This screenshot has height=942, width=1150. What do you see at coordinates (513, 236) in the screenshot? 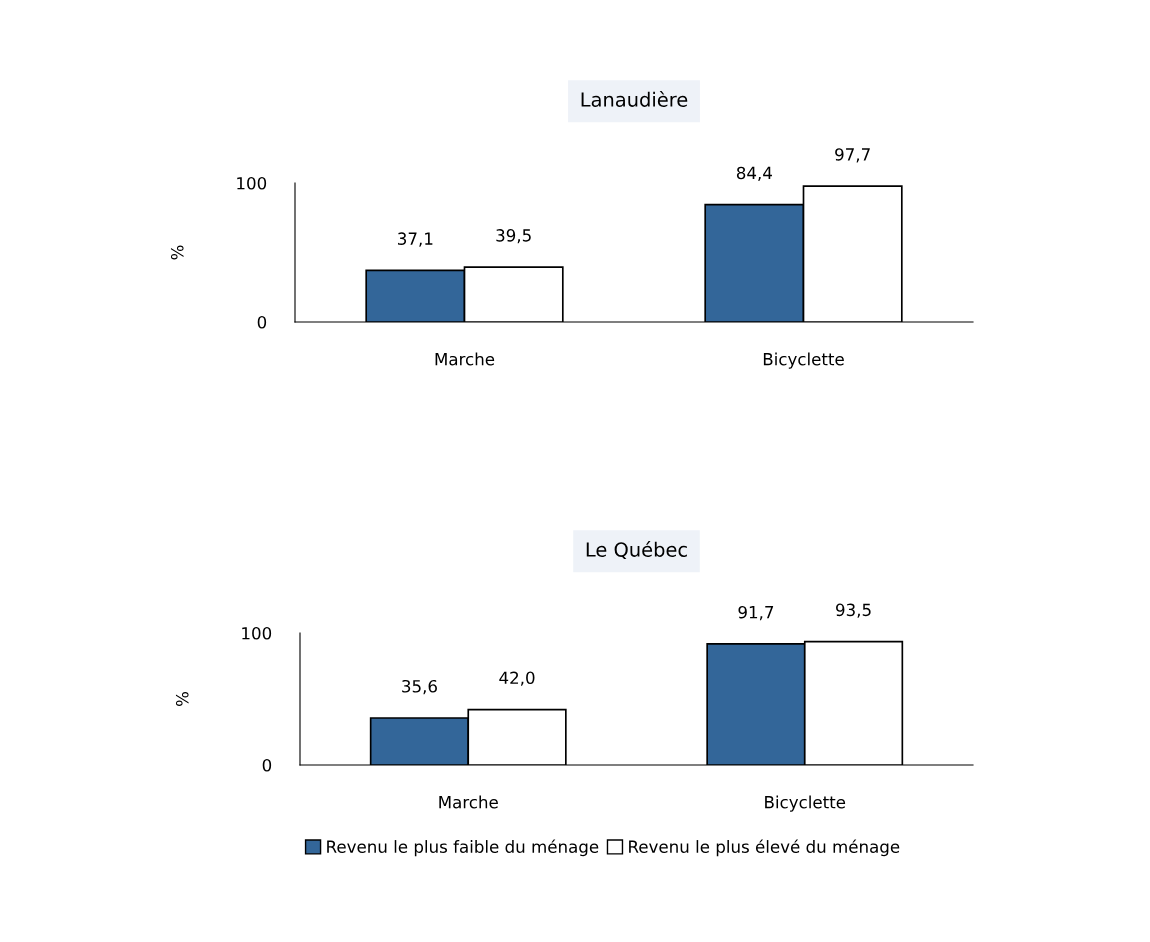
I see `data-label: 39,5` at bounding box center [513, 236].